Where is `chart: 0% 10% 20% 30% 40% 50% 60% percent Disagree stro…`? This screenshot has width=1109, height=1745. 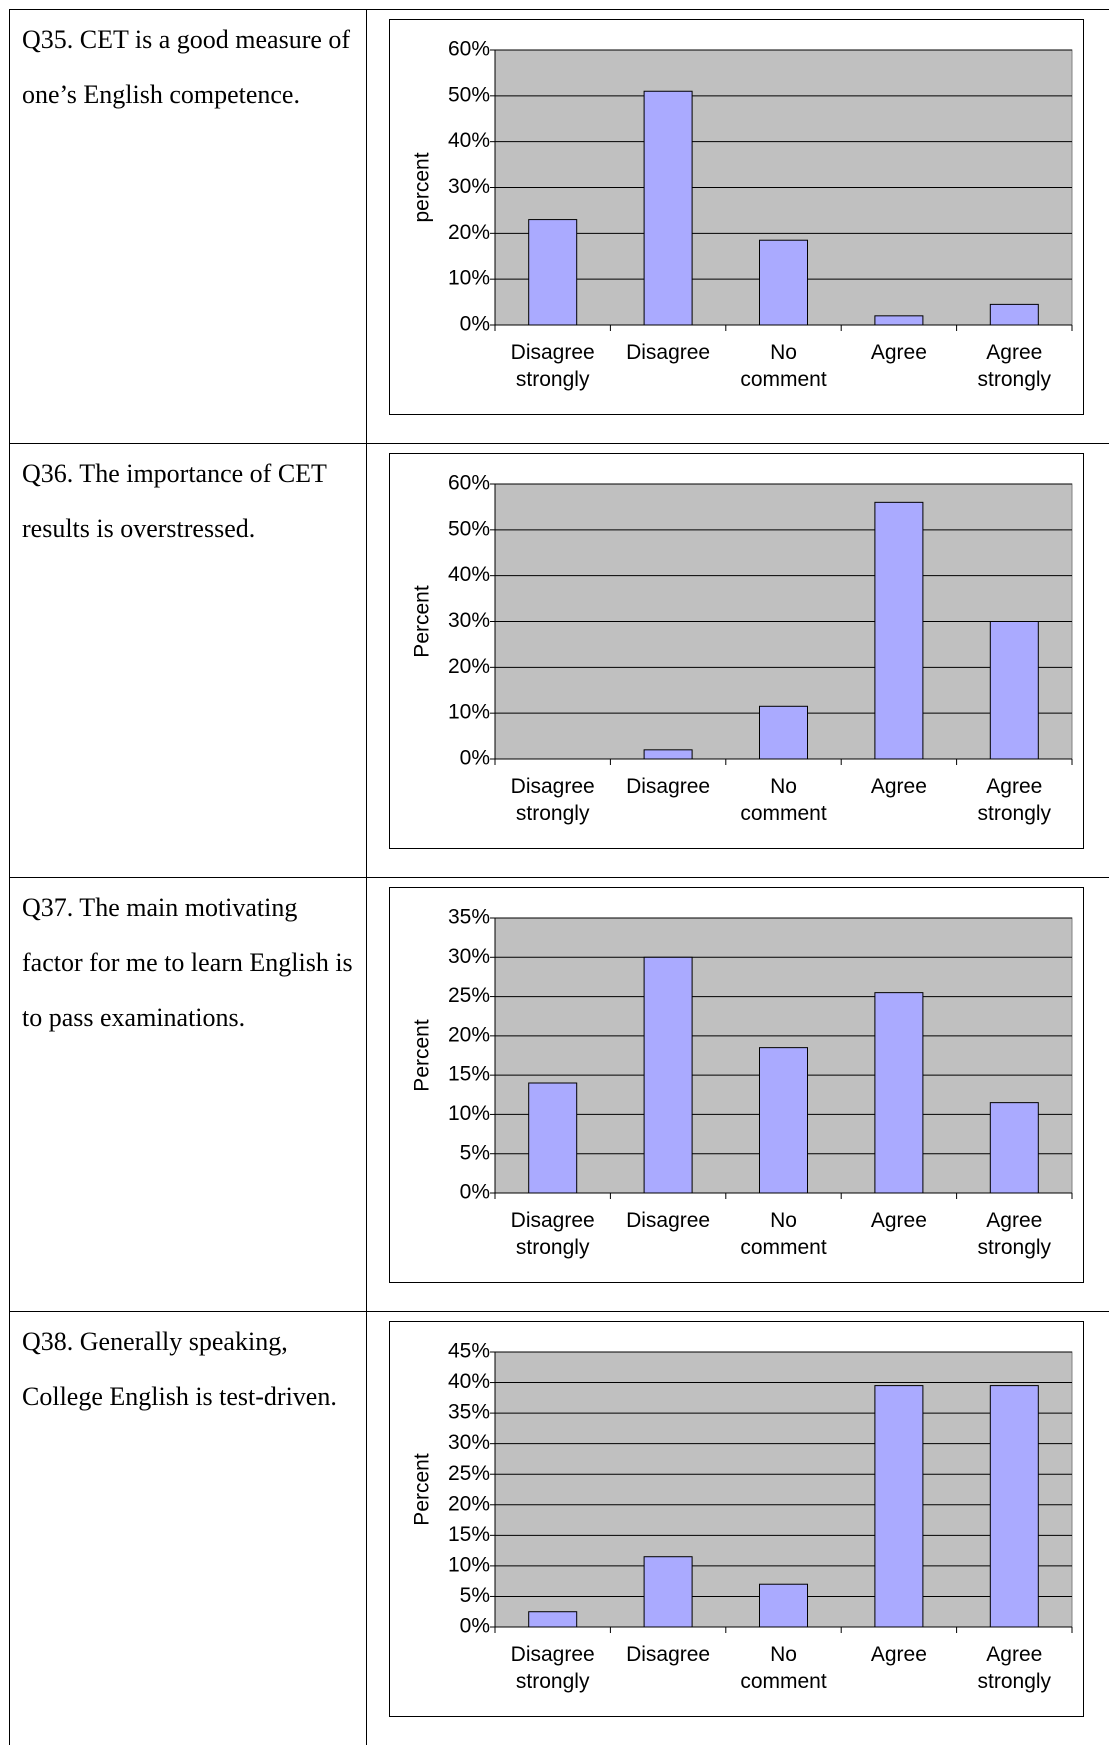 chart: 0% 10% 20% 30% 40% 50% 60% percent Disagree stro… is located at coordinates (736, 217).